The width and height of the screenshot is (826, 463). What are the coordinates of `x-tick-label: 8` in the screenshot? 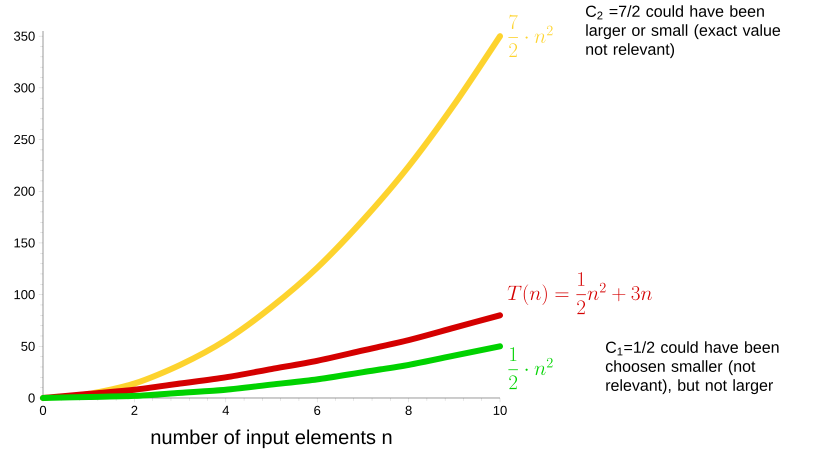 It's located at (409, 411).